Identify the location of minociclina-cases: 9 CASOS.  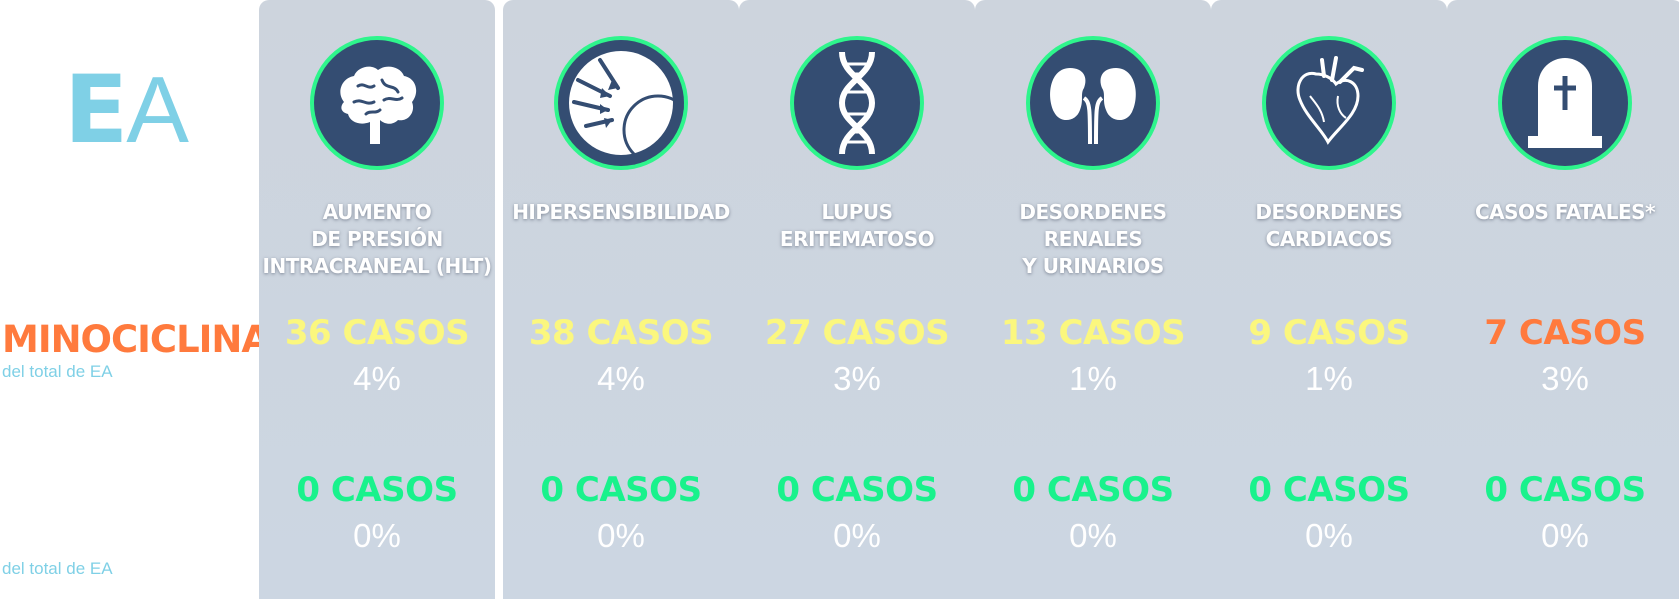
(1329, 333).